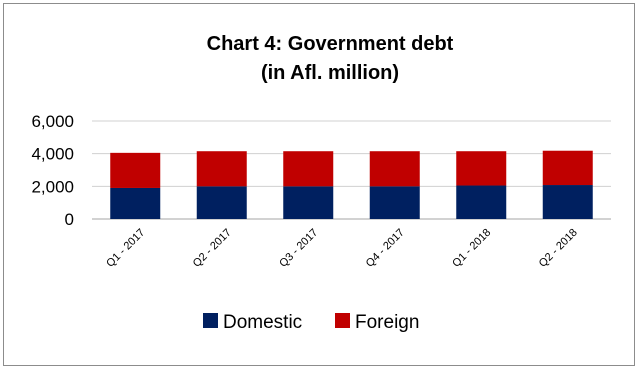 The height and width of the screenshot is (369, 638). I want to click on y-tick-label: 4,000, so click(52, 154).